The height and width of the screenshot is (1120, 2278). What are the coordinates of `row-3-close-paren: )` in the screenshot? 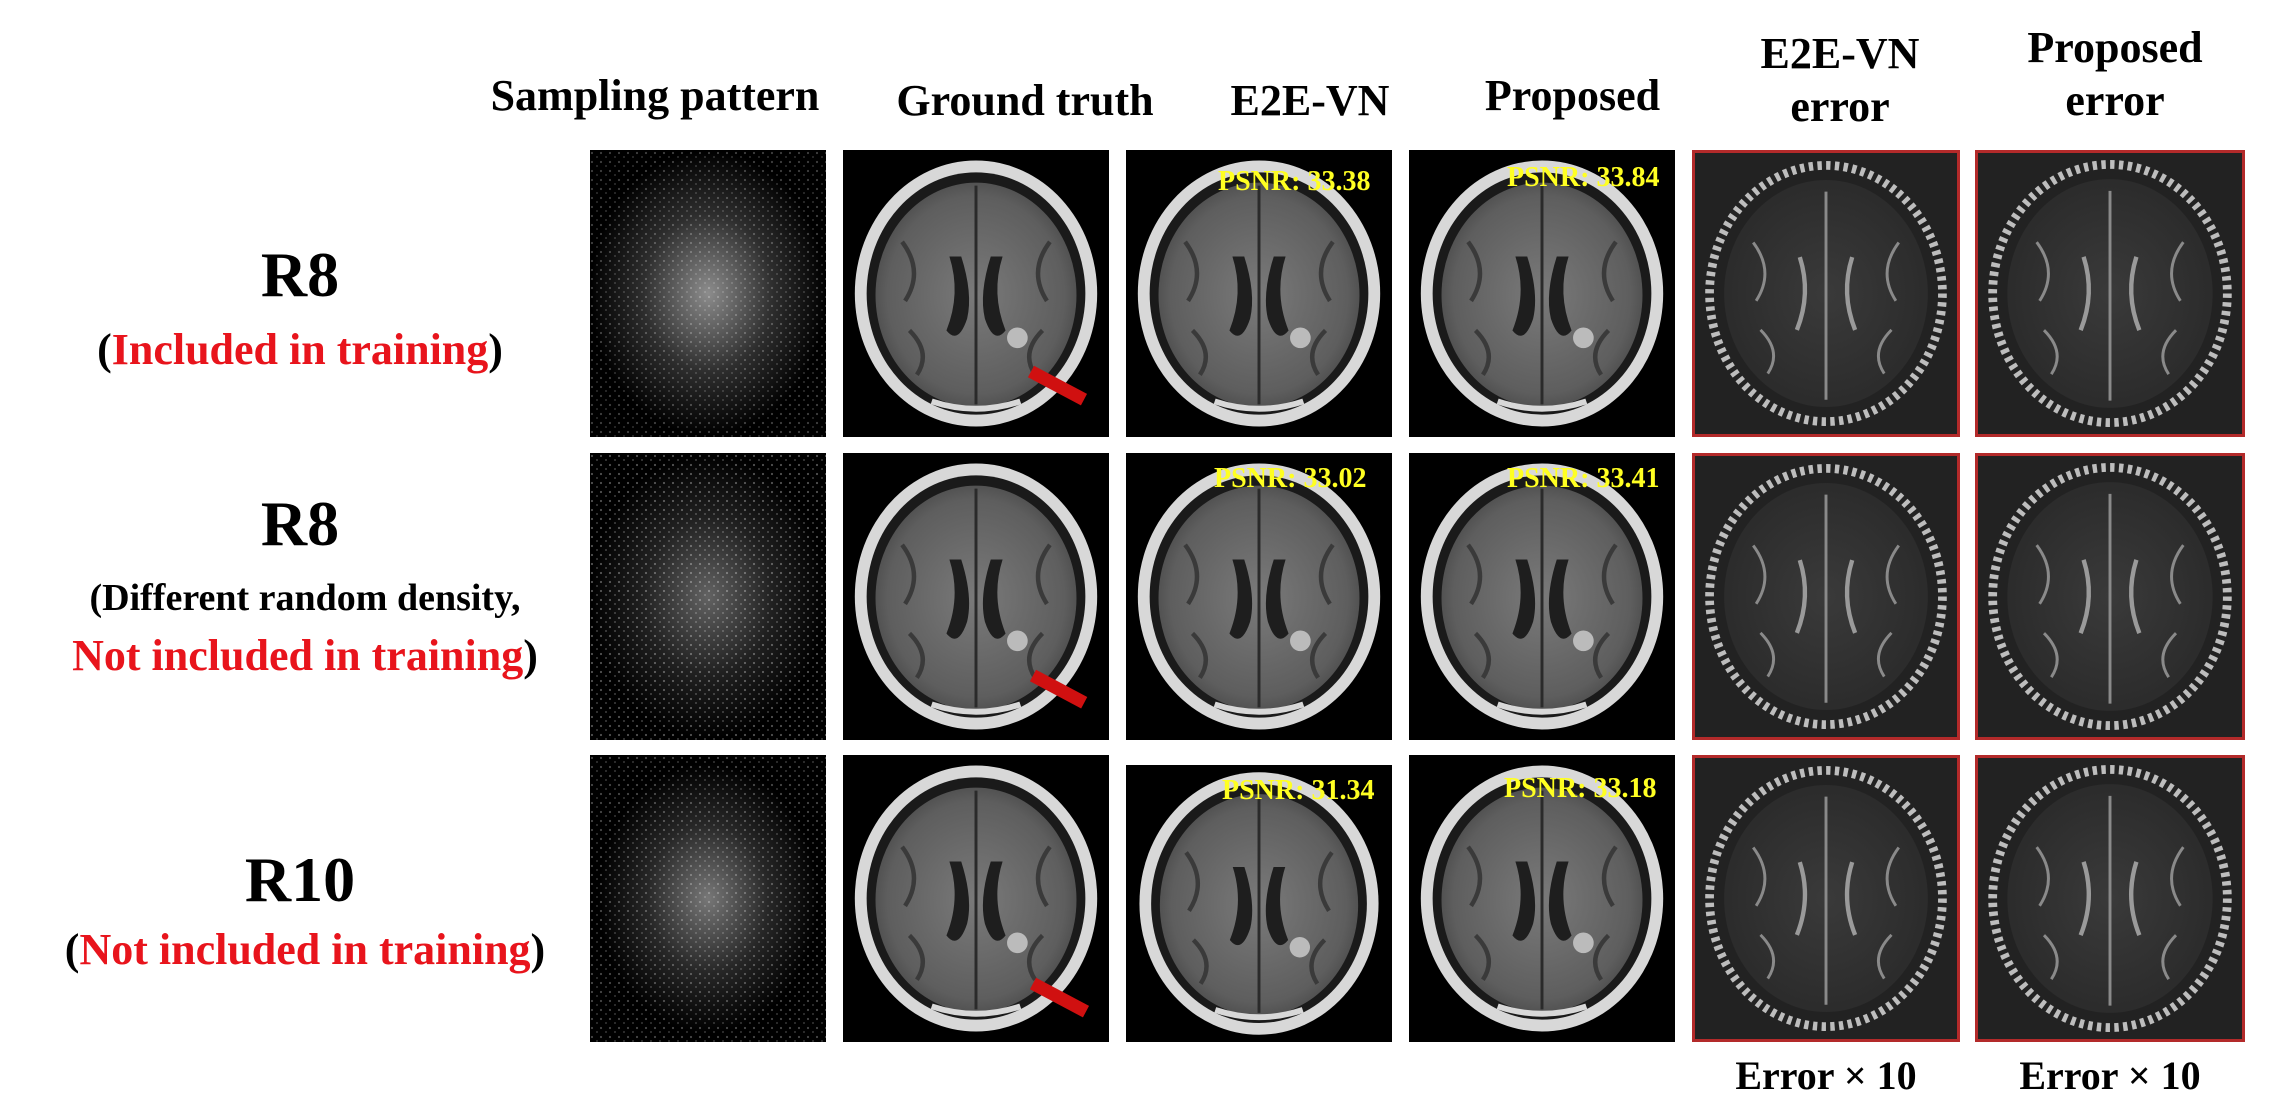 It's located at (538, 949).